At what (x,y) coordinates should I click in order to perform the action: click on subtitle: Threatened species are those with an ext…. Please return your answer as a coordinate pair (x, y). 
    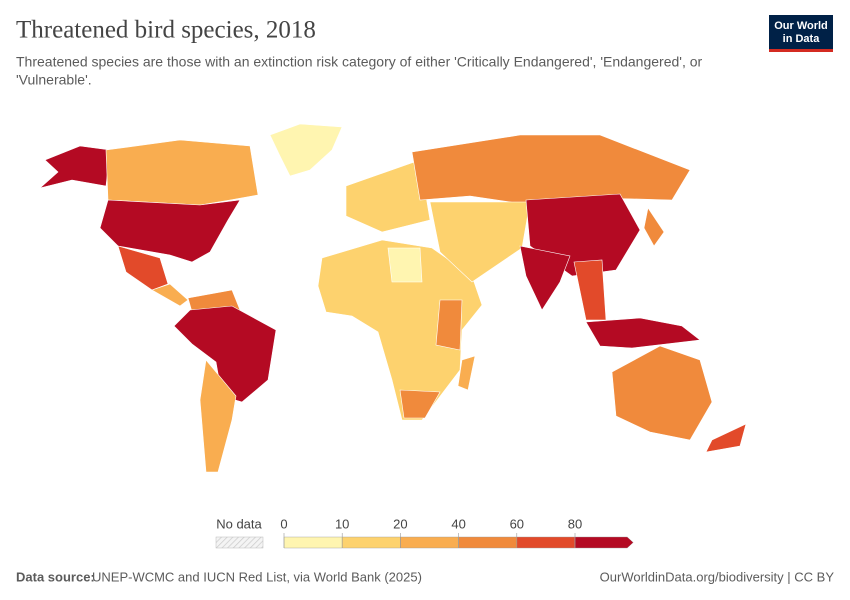
    Looking at the image, I should click on (359, 62).